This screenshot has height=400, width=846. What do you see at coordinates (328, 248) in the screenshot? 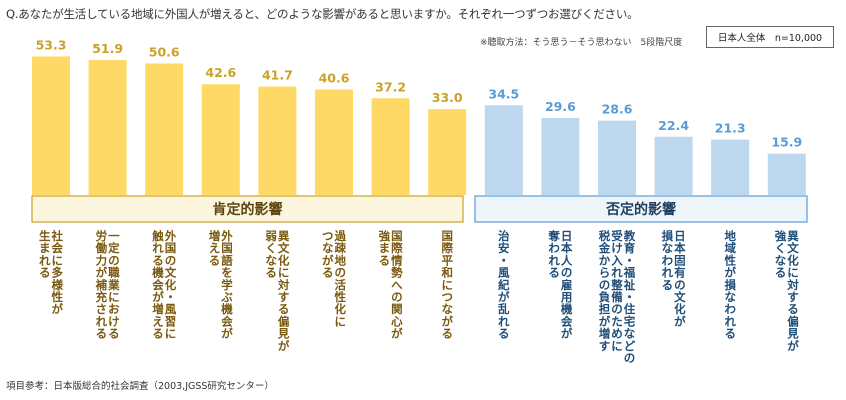
I see `category-label-6-line-2-char-2: な` at bounding box center [328, 248].